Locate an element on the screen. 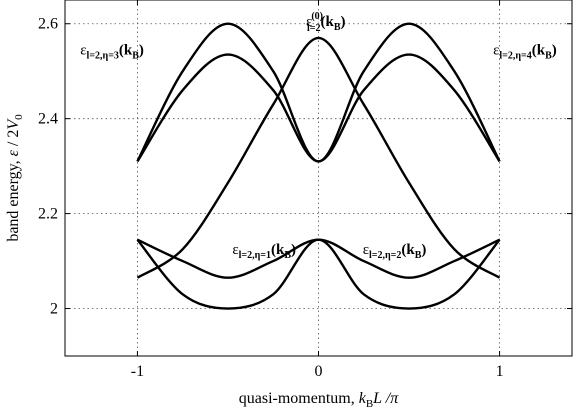  x-axis-label: quasi-momentum, kBL /π is located at coordinates (319, 399).